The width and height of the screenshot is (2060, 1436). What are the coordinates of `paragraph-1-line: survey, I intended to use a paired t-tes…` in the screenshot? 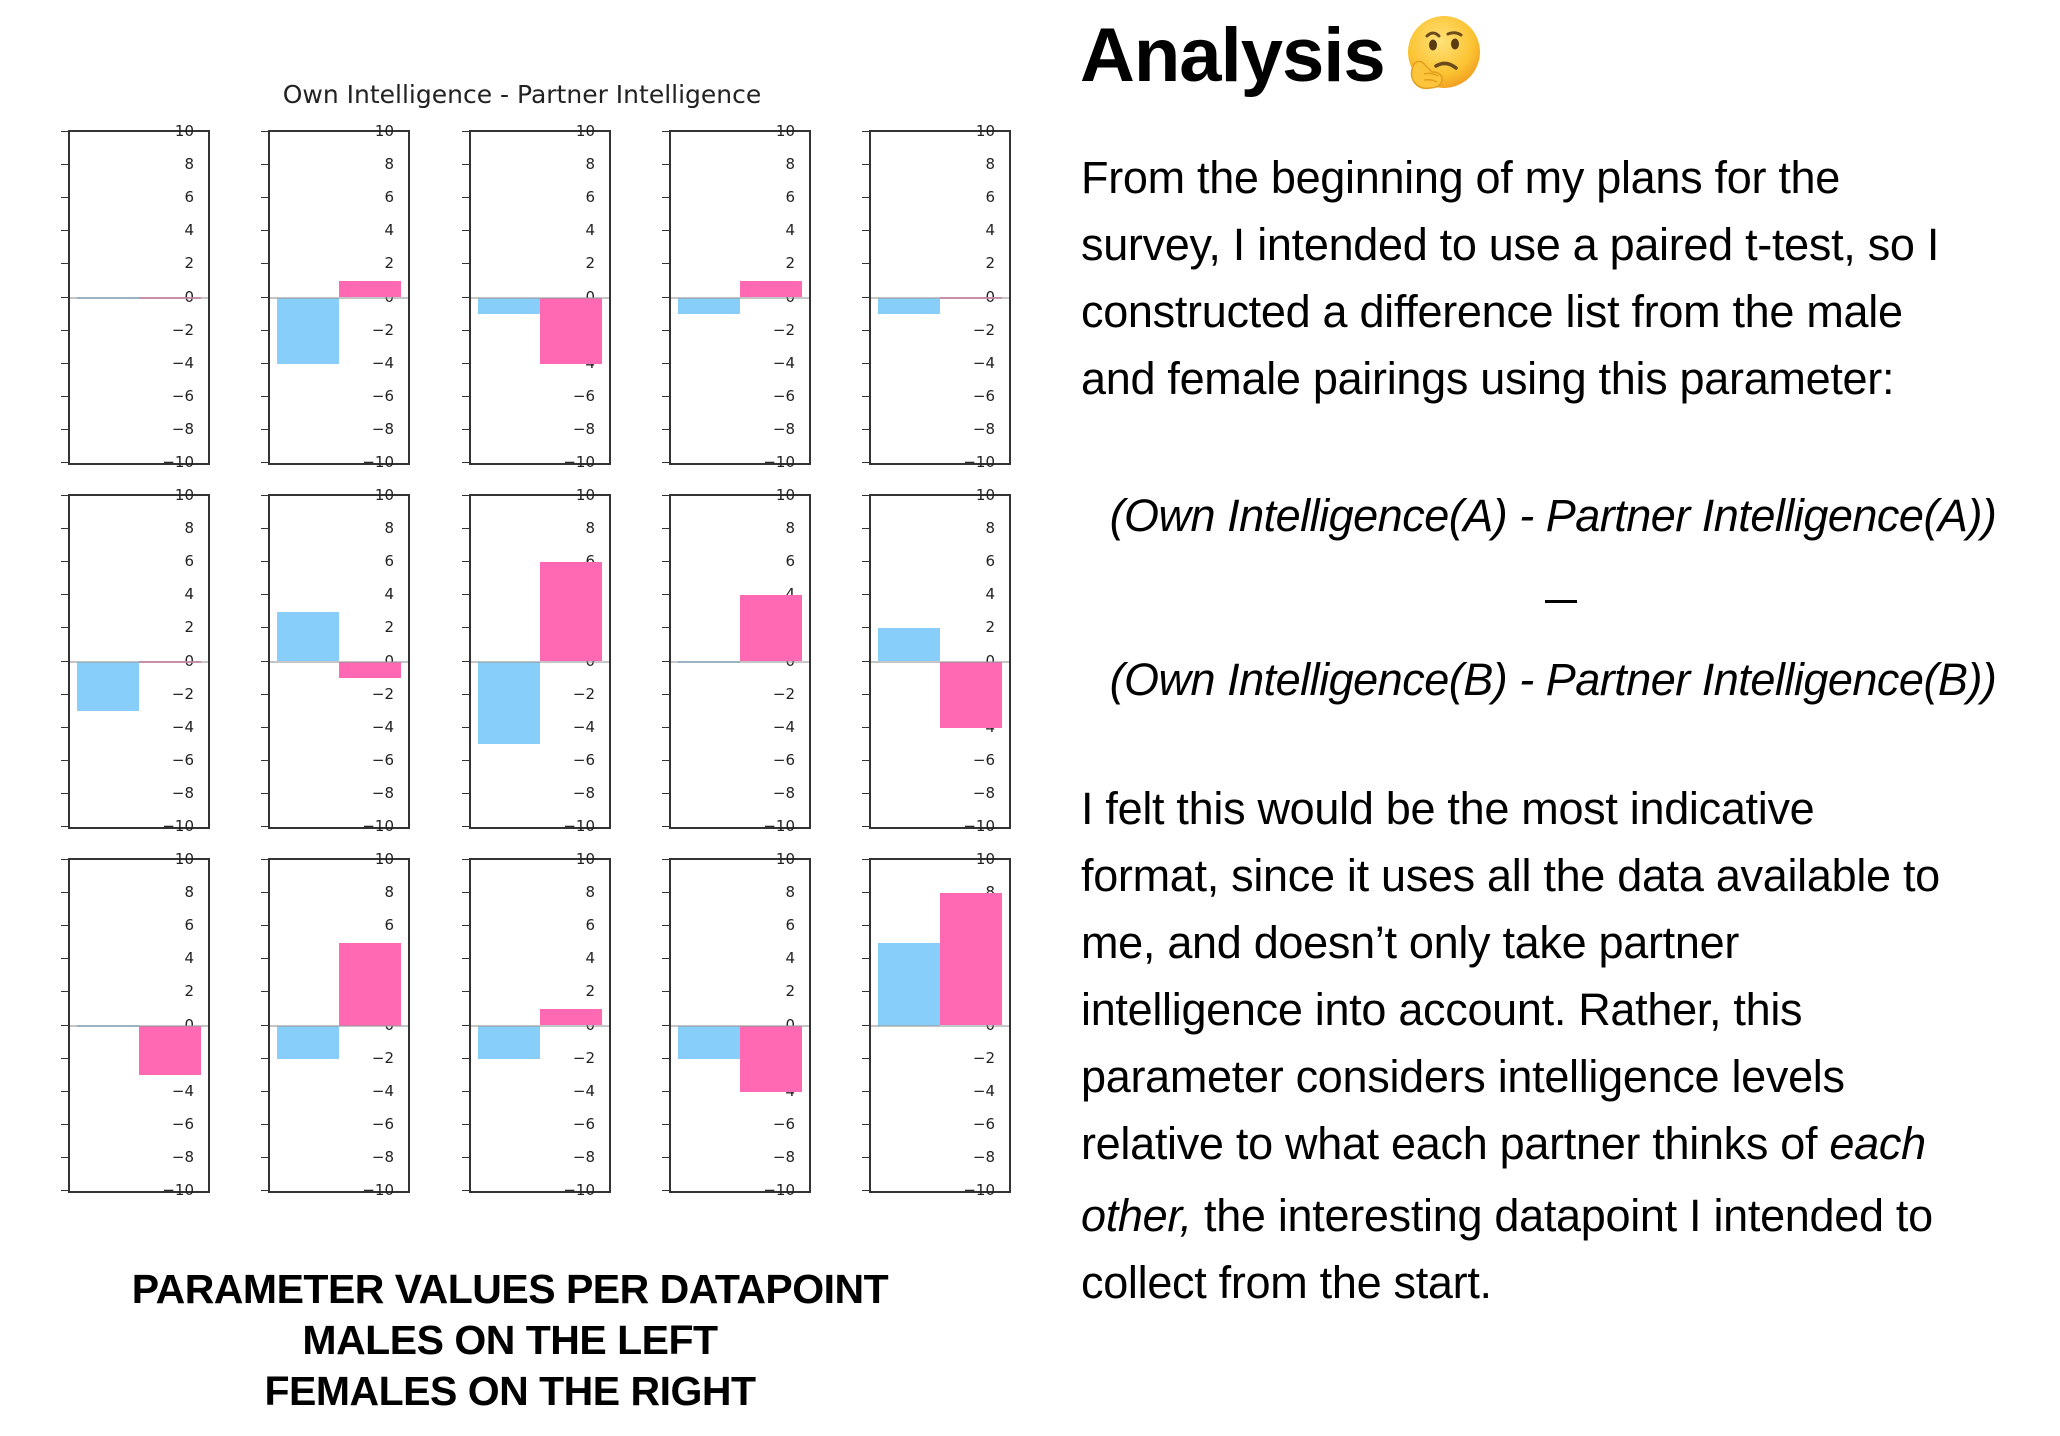 It's located at (1510, 244).